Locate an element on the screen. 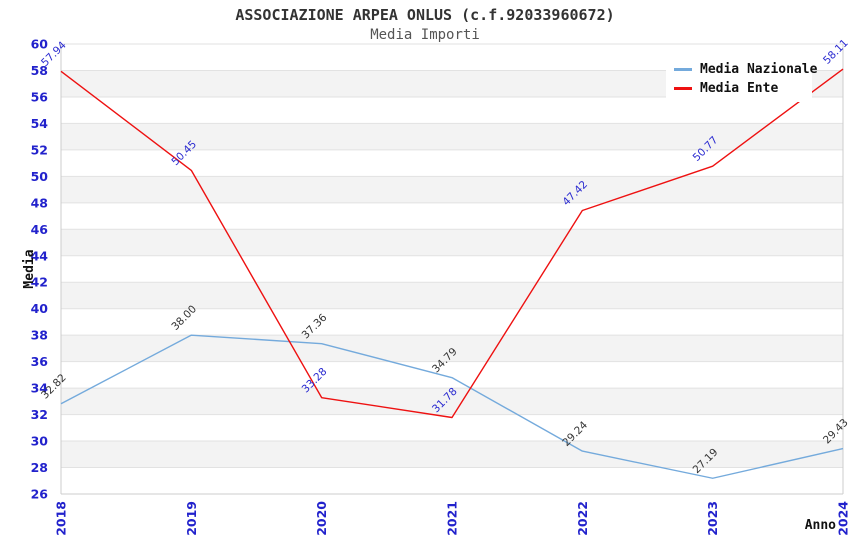 The height and width of the screenshot is (550, 850). legend-item-media-nazionale: Media Nazionale is located at coordinates (745, 69).